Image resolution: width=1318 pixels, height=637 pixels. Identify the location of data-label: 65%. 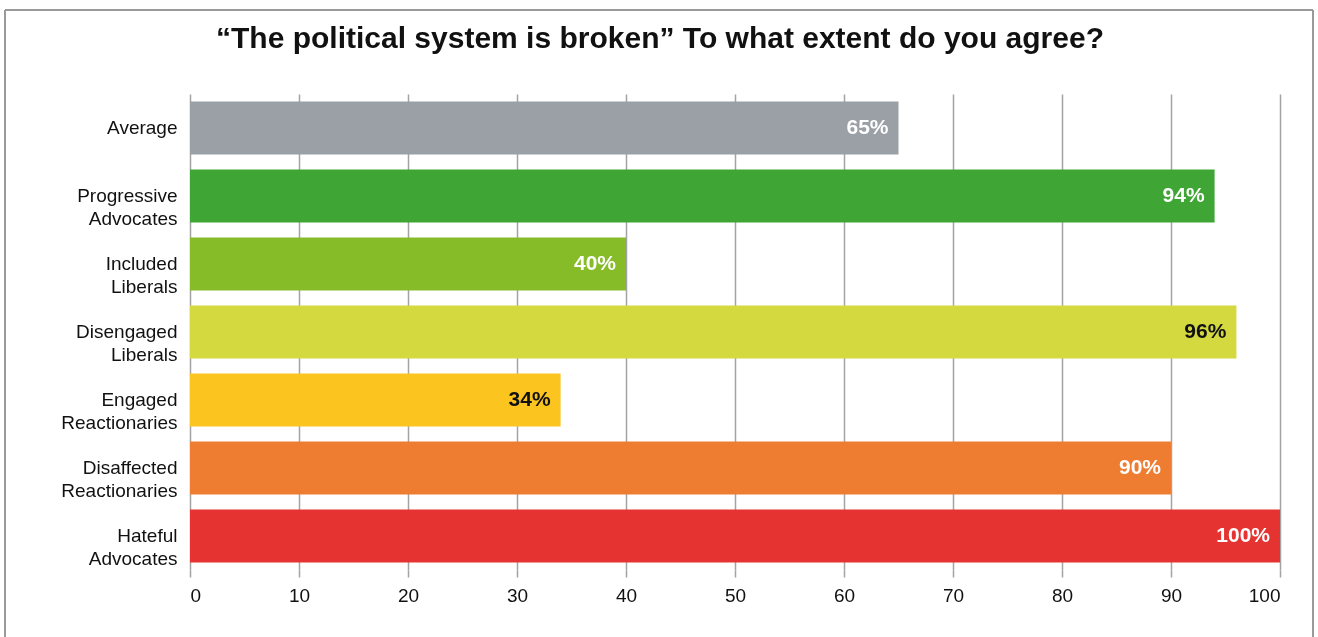
(867, 126).